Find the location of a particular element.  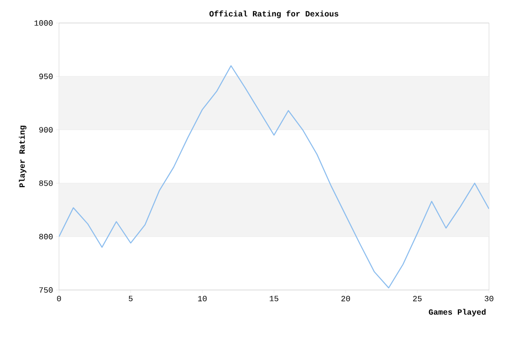

x-tick-label: 15 is located at coordinates (274, 299).